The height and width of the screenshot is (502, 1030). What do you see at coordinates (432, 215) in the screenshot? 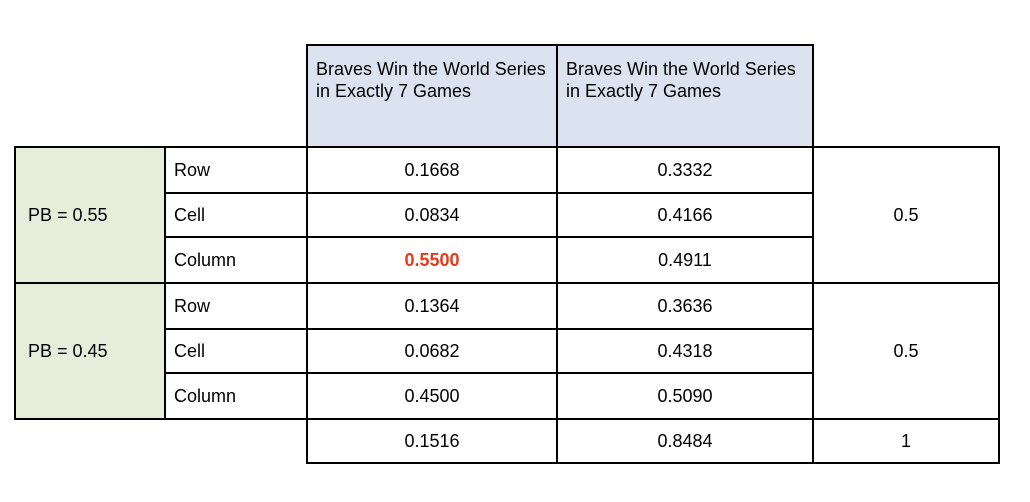
I see `table-cell: 0.0834` at bounding box center [432, 215].